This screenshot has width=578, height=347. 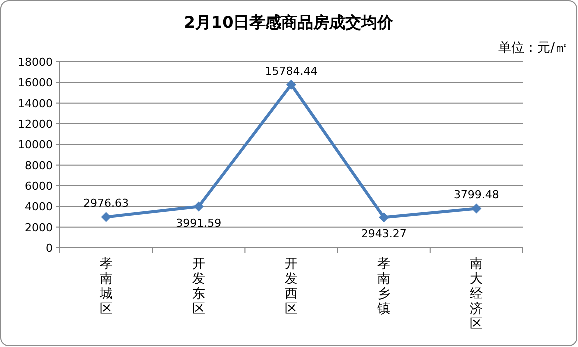 What do you see at coordinates (39, 186) in the screenshot?
I see `y-tick-label: 6000` at bounding box center [39, 186].